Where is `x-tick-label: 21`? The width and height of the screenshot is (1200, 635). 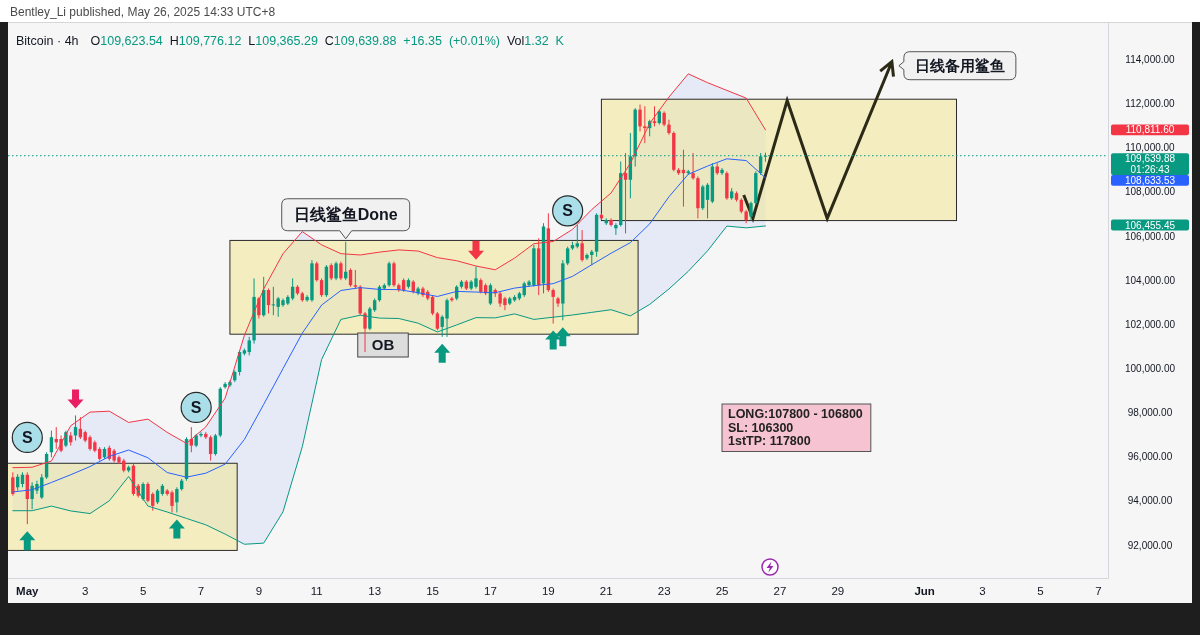
x-tick-label: 21 is located at coordinates (606, 591).